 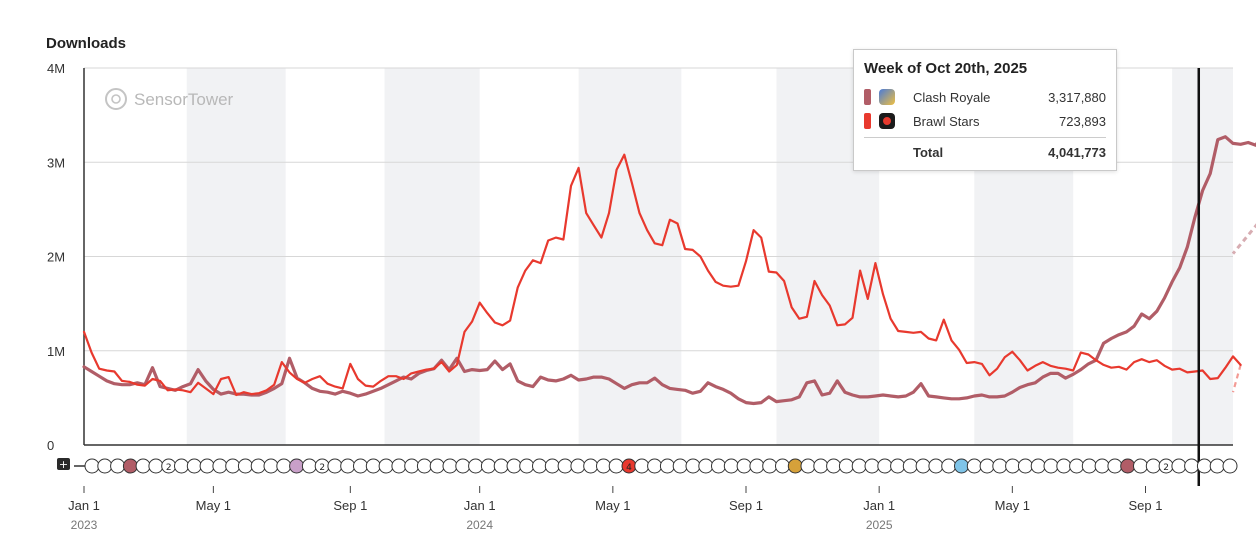 What do you see at coordinates (169, 468) in the screenshot?
I see `update-marker-count: 2` at bounding box center [169, 468].